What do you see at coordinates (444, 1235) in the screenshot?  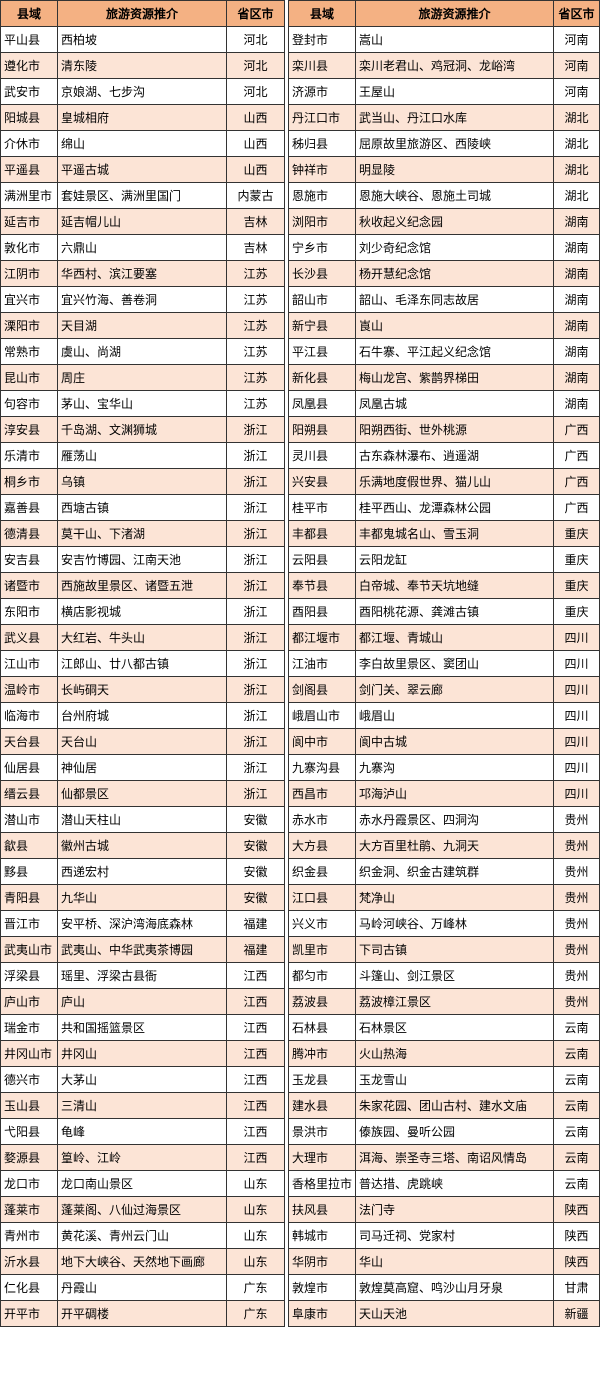 I see `table-row: 韩城市 司马迁祠、党家村 陕西` at bounding box center [444, 1235].